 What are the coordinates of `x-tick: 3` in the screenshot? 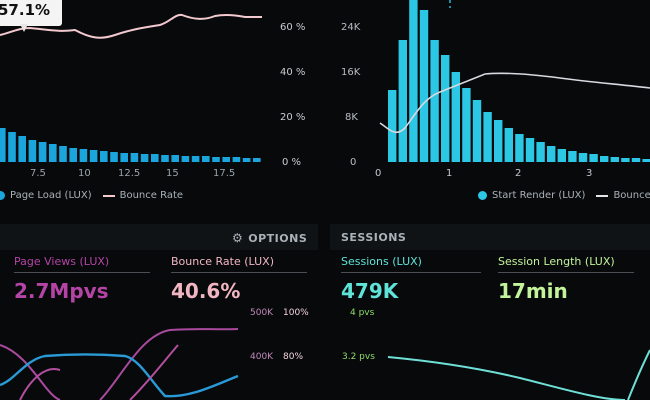 It's located at (589, 173).